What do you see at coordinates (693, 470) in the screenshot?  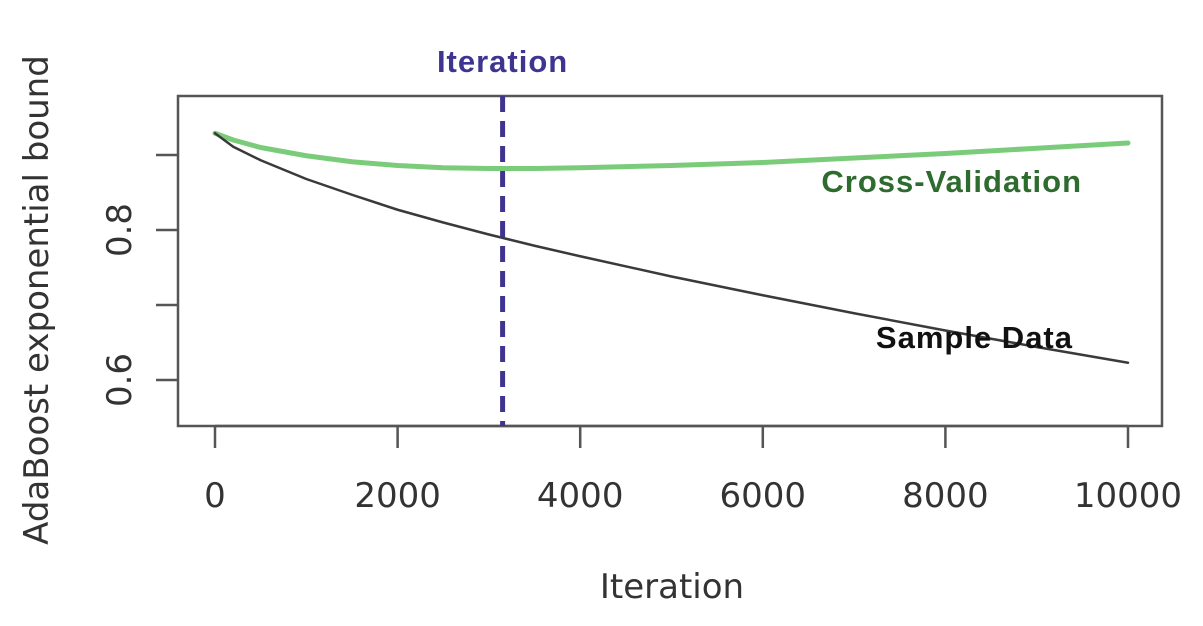 I see `x-axis: 0 2000 4000 6000 8000 10000` at bounding box center [693, 470].